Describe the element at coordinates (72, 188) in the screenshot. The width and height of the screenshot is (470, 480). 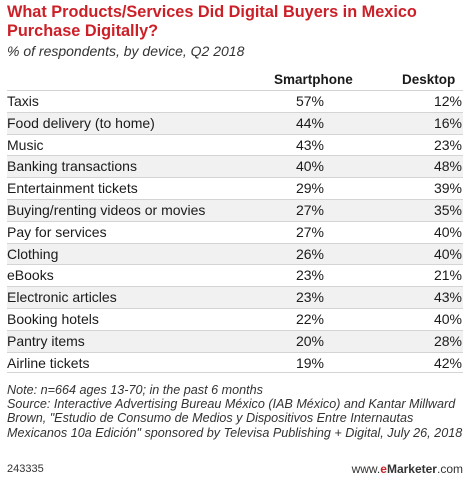
I see `row-label: Entertainment tickets` at that location.